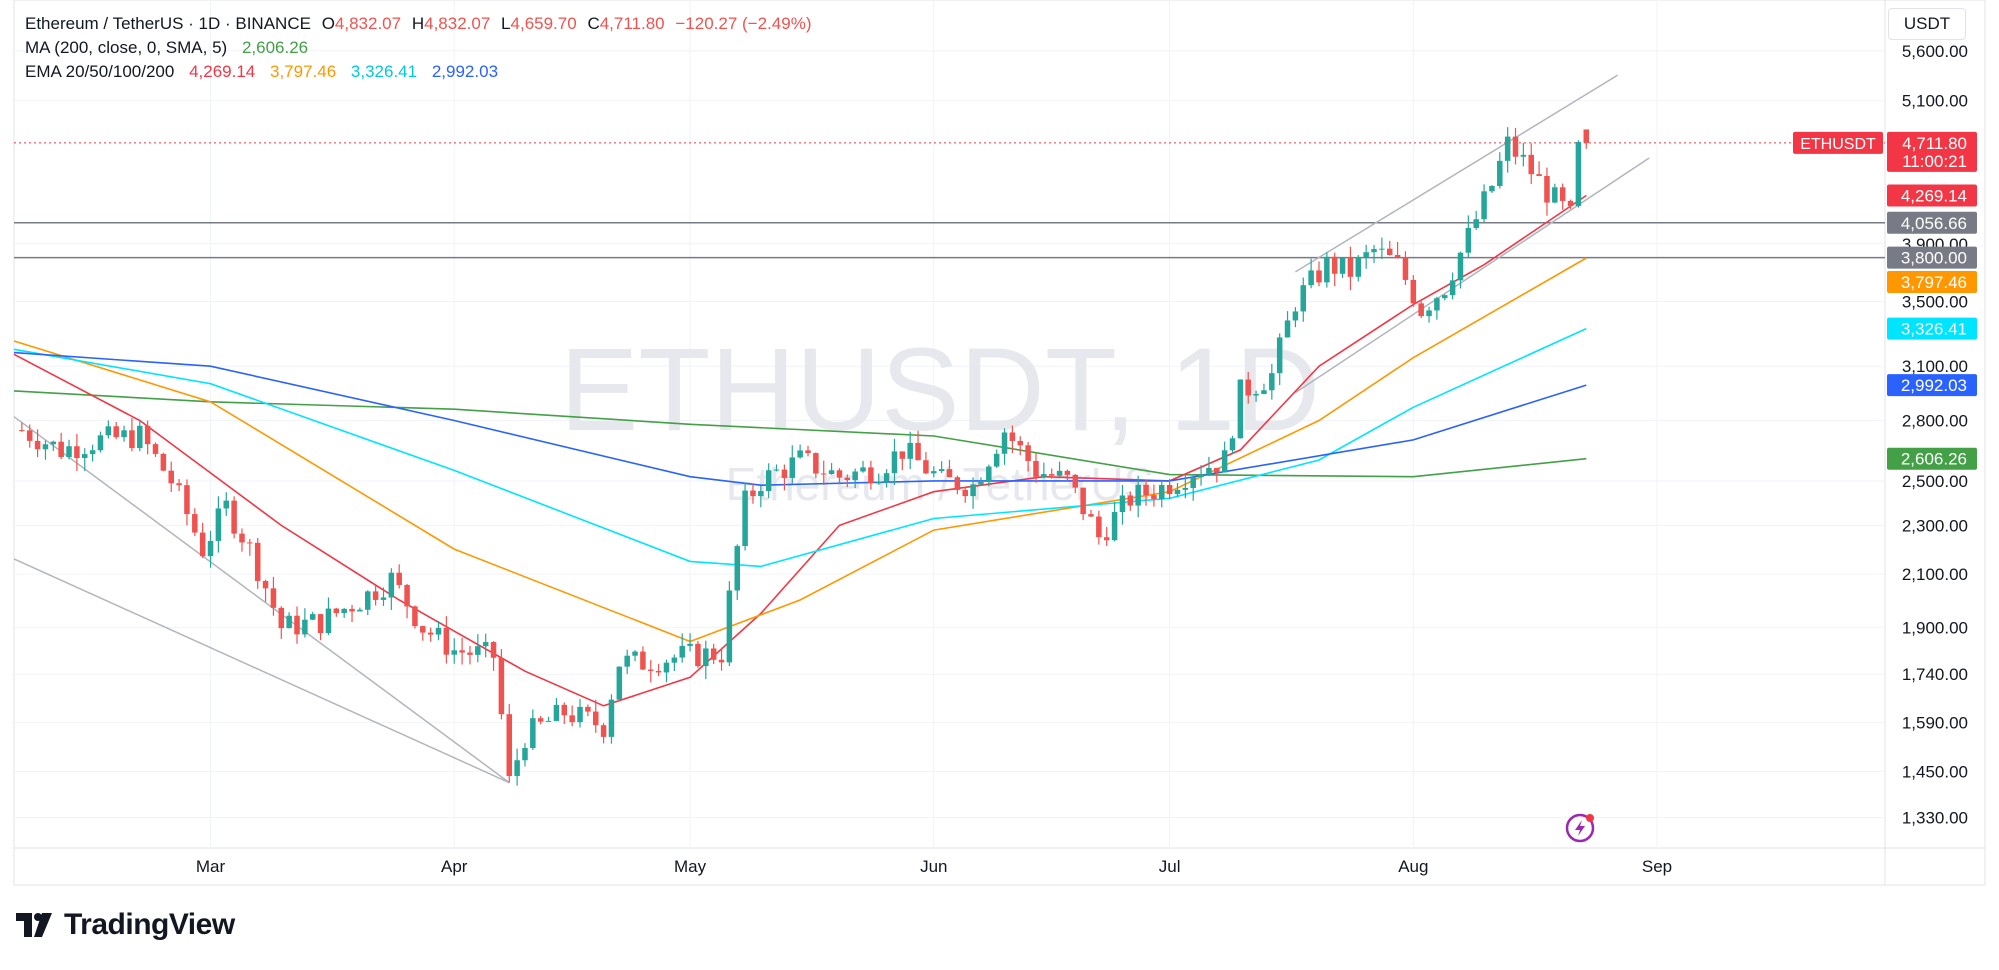 The width and height of the screenshot is (1999, 970). I want to click on price-tick-label: 2,500.00, so click(1935, 481).